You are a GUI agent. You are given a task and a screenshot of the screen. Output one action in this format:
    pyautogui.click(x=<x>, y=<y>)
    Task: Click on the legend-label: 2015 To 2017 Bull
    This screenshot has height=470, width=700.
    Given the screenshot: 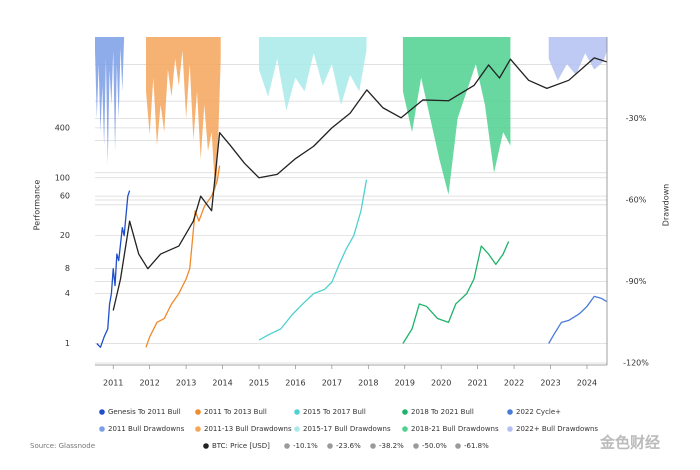 What is the action you would take?
    pyautogui.click(x=334, y=412)
    